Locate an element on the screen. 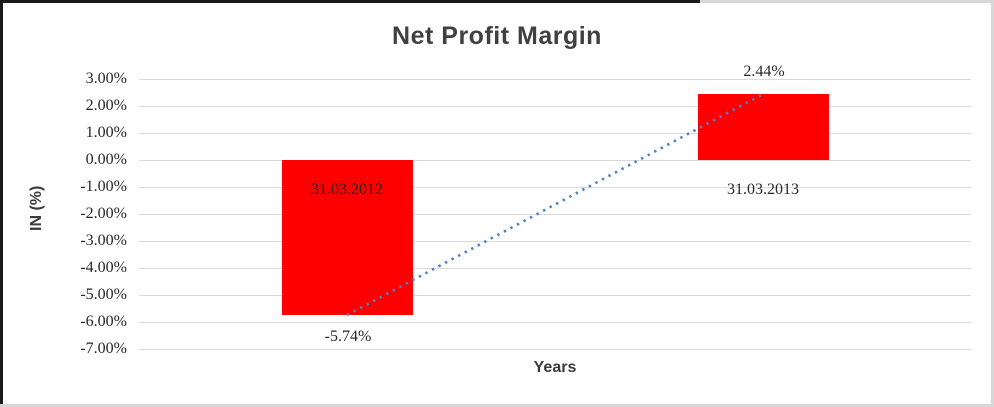 The width and height of the screenshot is (994, 407). gridline-0.00% is located at coordinates (555, 160).